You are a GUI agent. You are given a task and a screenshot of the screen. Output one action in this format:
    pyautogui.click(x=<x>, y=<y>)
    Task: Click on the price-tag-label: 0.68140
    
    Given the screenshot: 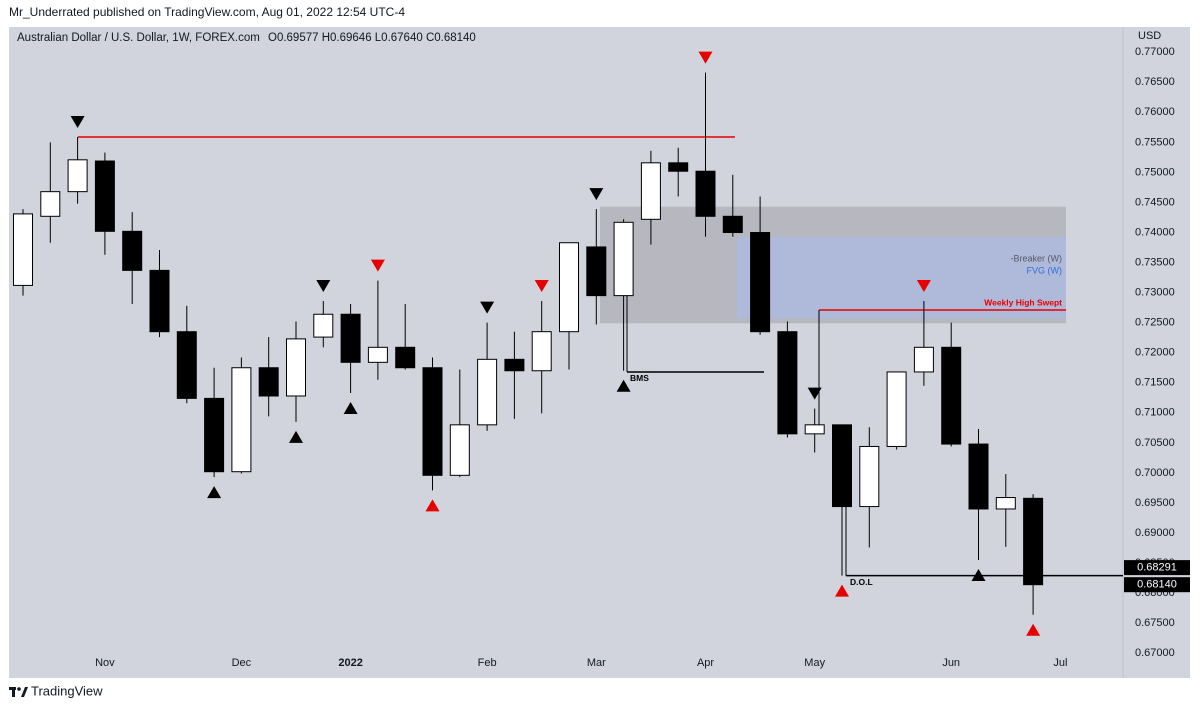 What is the action you would take?
    pyautogui.click(x=1157, y=585)
    